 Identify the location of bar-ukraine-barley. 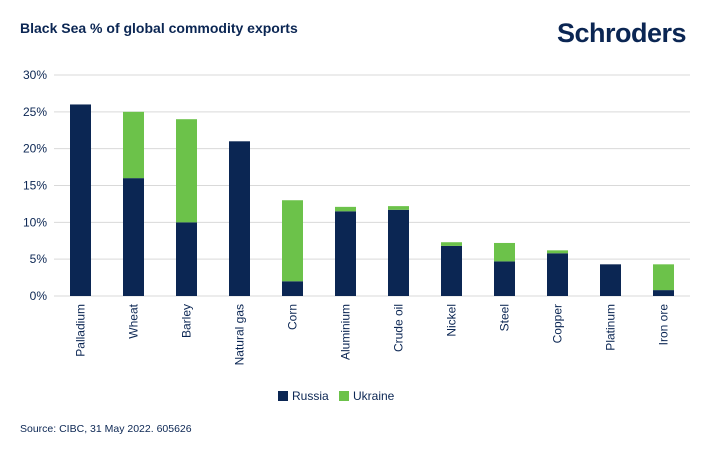
(186, 171).